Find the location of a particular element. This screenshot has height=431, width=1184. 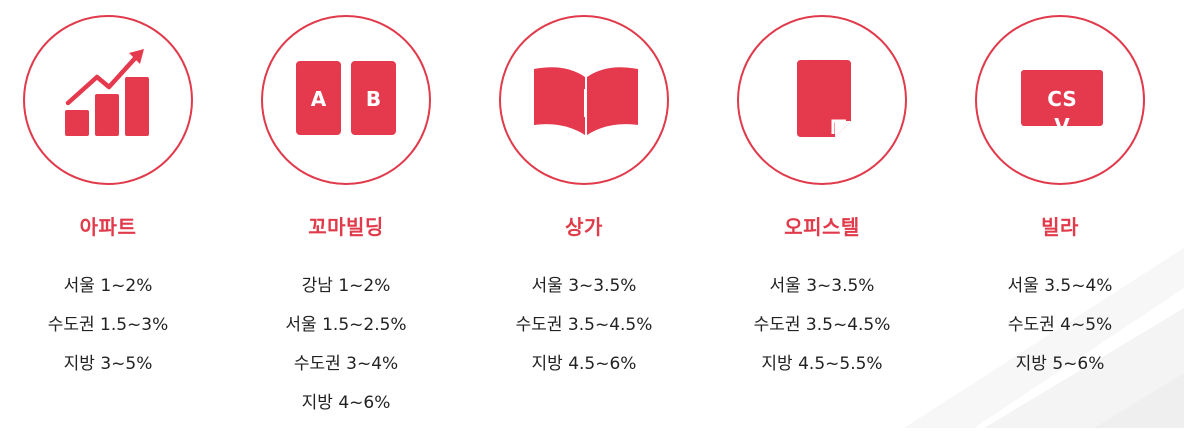

rate-list: 서울 3.5~4% 수도권 4~5% 지방 5~6% is located at coordinates (1060, 333).